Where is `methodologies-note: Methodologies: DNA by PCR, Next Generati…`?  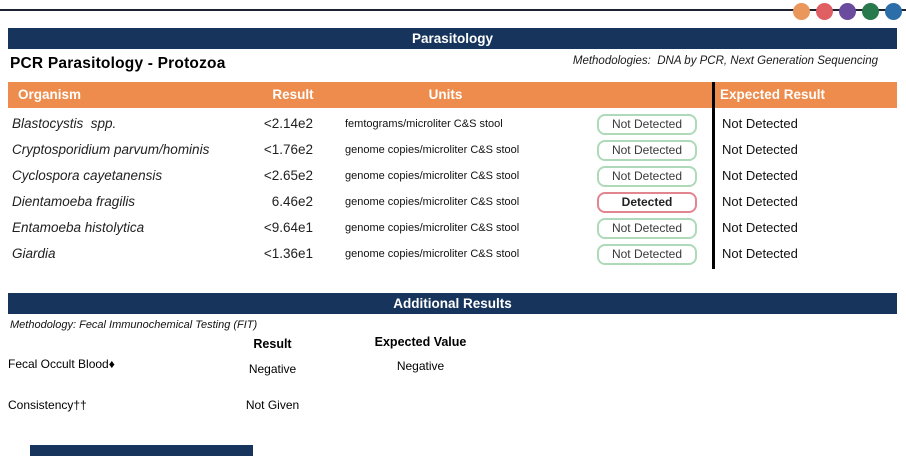
methodologies-note: Methodologies: DNA by PCR, Next Generati… is located at coordinates (725, 61).